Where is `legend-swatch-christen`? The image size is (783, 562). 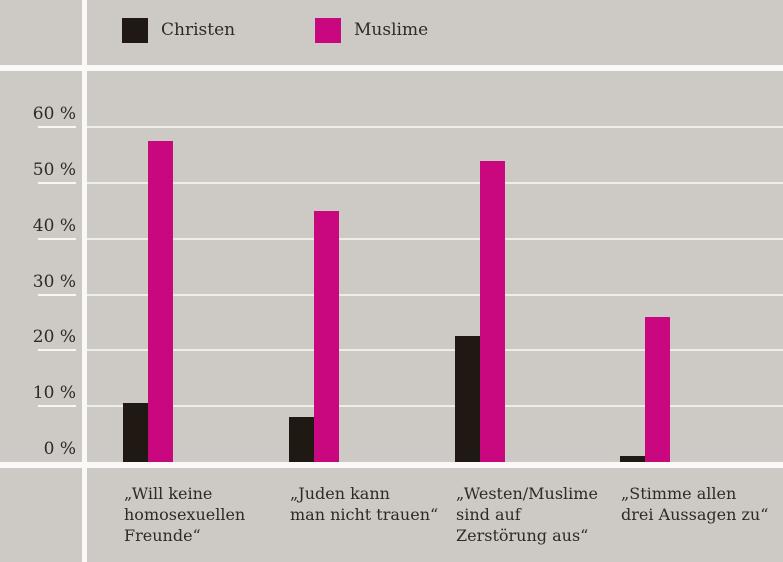 legend-swatch-christen is located at coordinates (135, 30).